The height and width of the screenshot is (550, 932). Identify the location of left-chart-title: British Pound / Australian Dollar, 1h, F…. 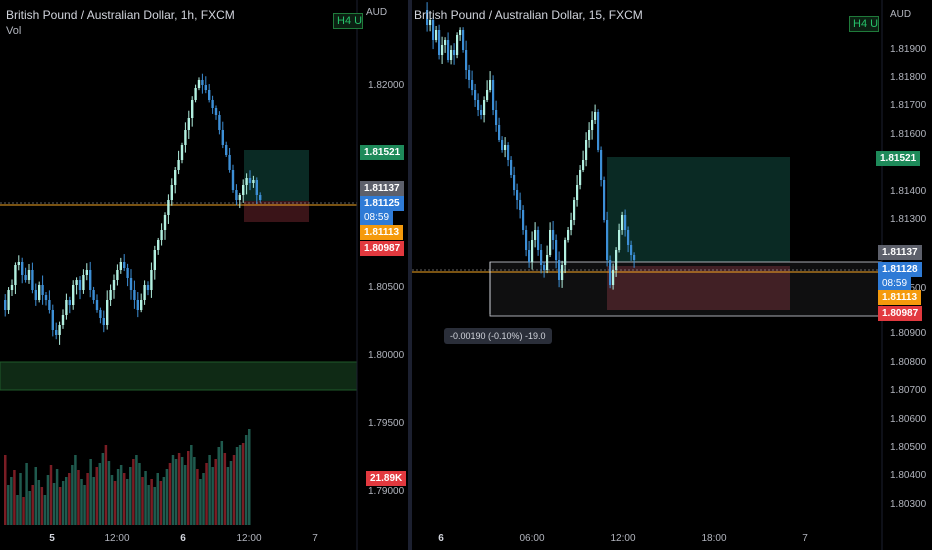
(120, 15).